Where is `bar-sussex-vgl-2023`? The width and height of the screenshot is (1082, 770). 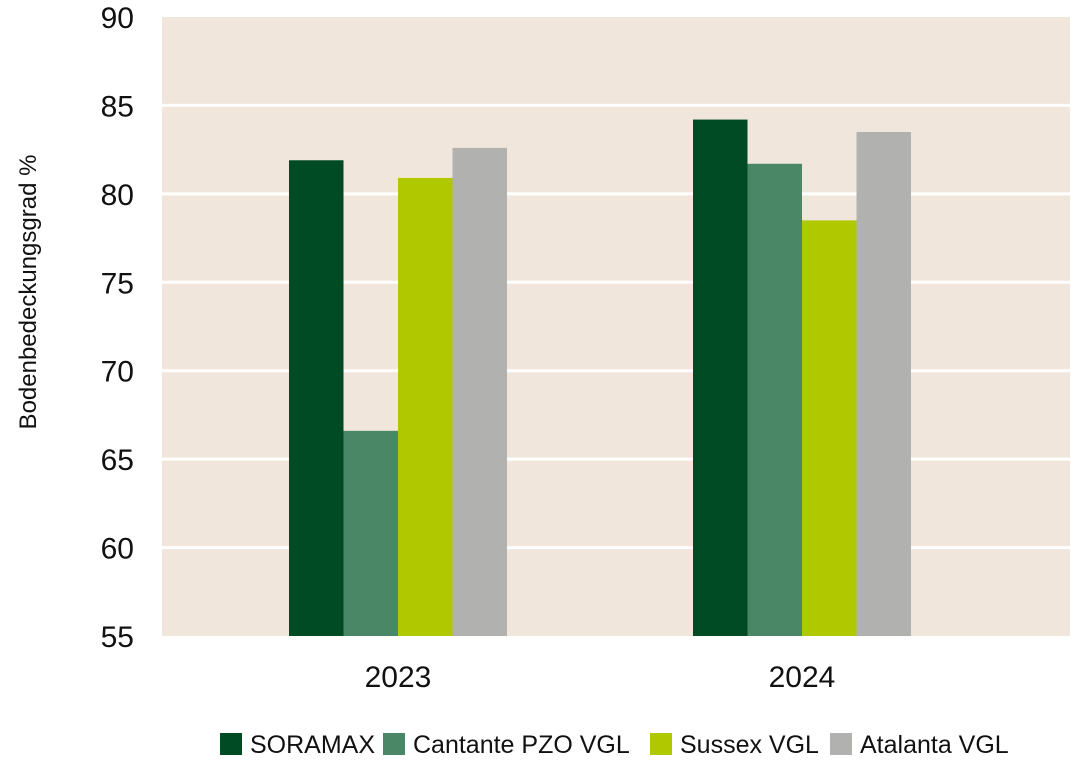 bar-sussex-vgl-2023 is located at coordinates (425, 406).